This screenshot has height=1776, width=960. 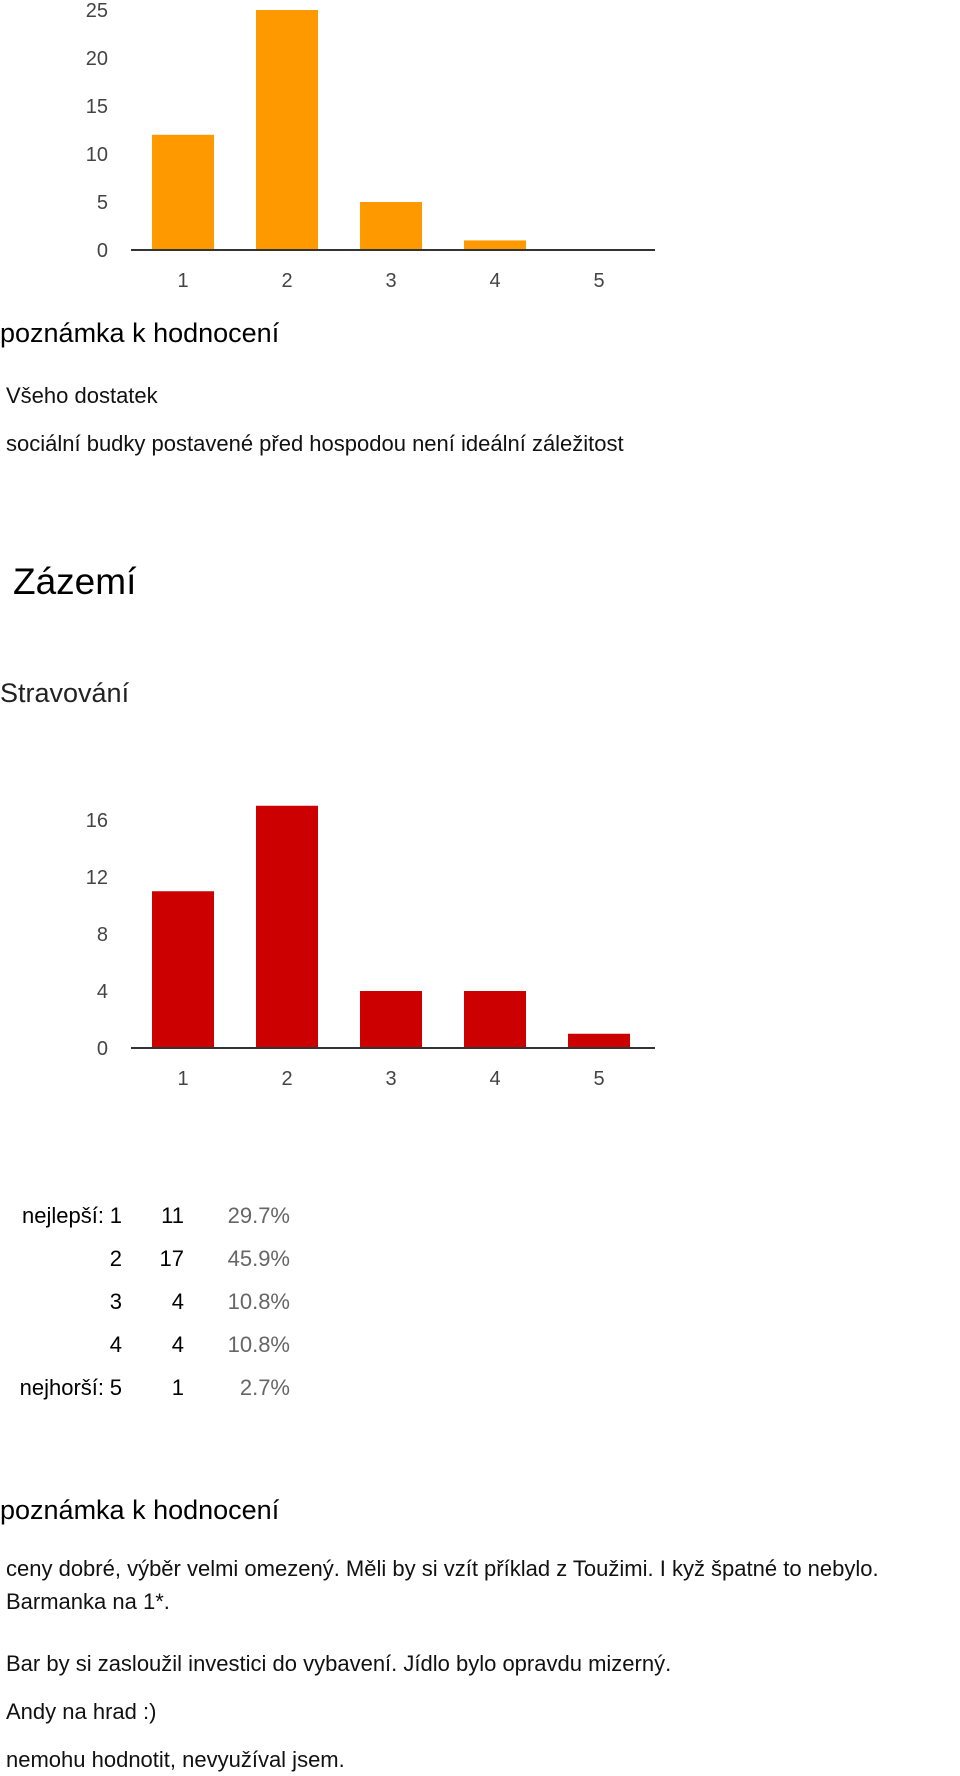 What do you see at coordinates (75, 581) in the screenshot?
I see `section-title: Zázemí` at bounding box center [75, 581].